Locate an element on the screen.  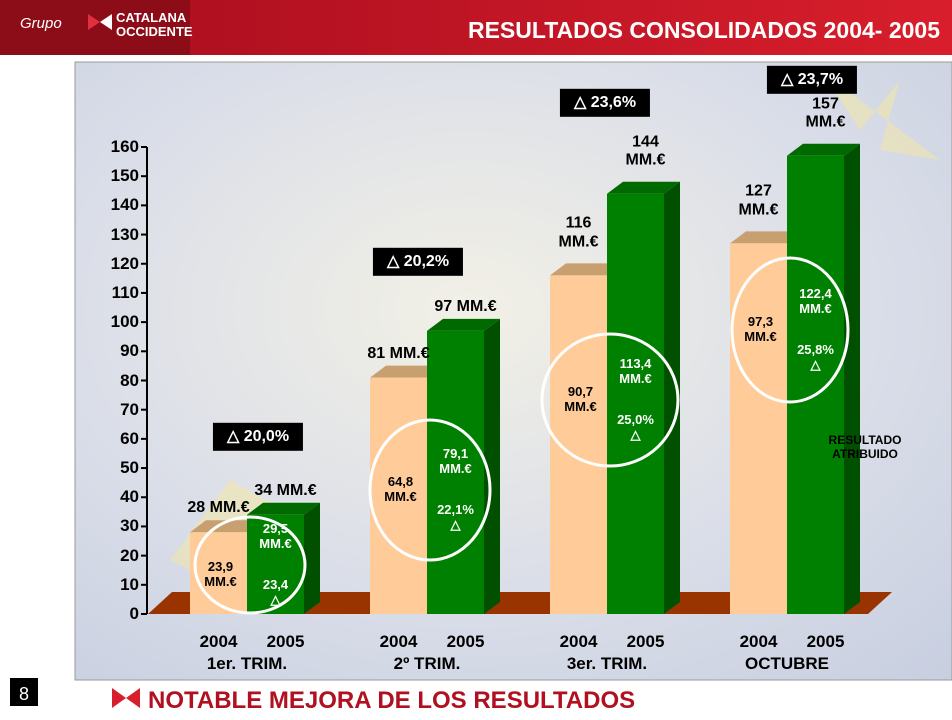
attributed-title: RESULTADO ATRIBUIDO is located at coordinates (865, 447).